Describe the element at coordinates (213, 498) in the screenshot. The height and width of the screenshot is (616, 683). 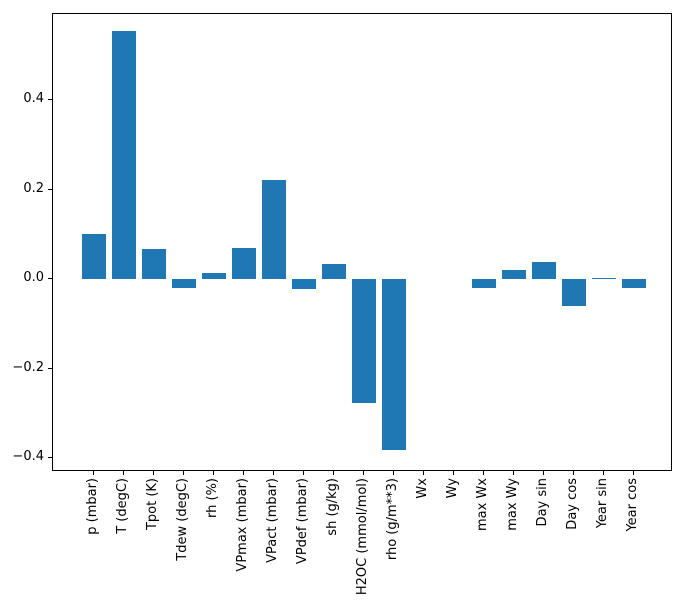
I see `x-tick-label: rh (%)` at that location.